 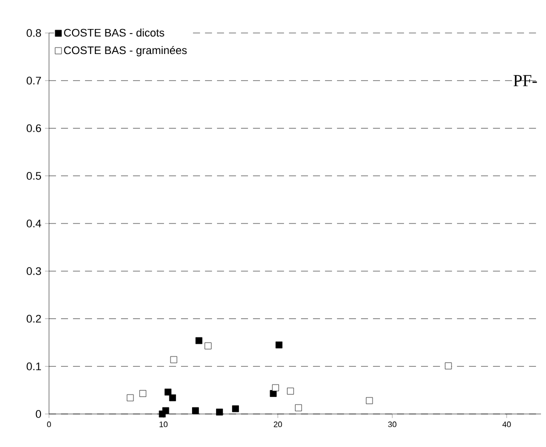 I want to click on legend-label: COSTE BAS - graminées, so click(x=125, y=51).